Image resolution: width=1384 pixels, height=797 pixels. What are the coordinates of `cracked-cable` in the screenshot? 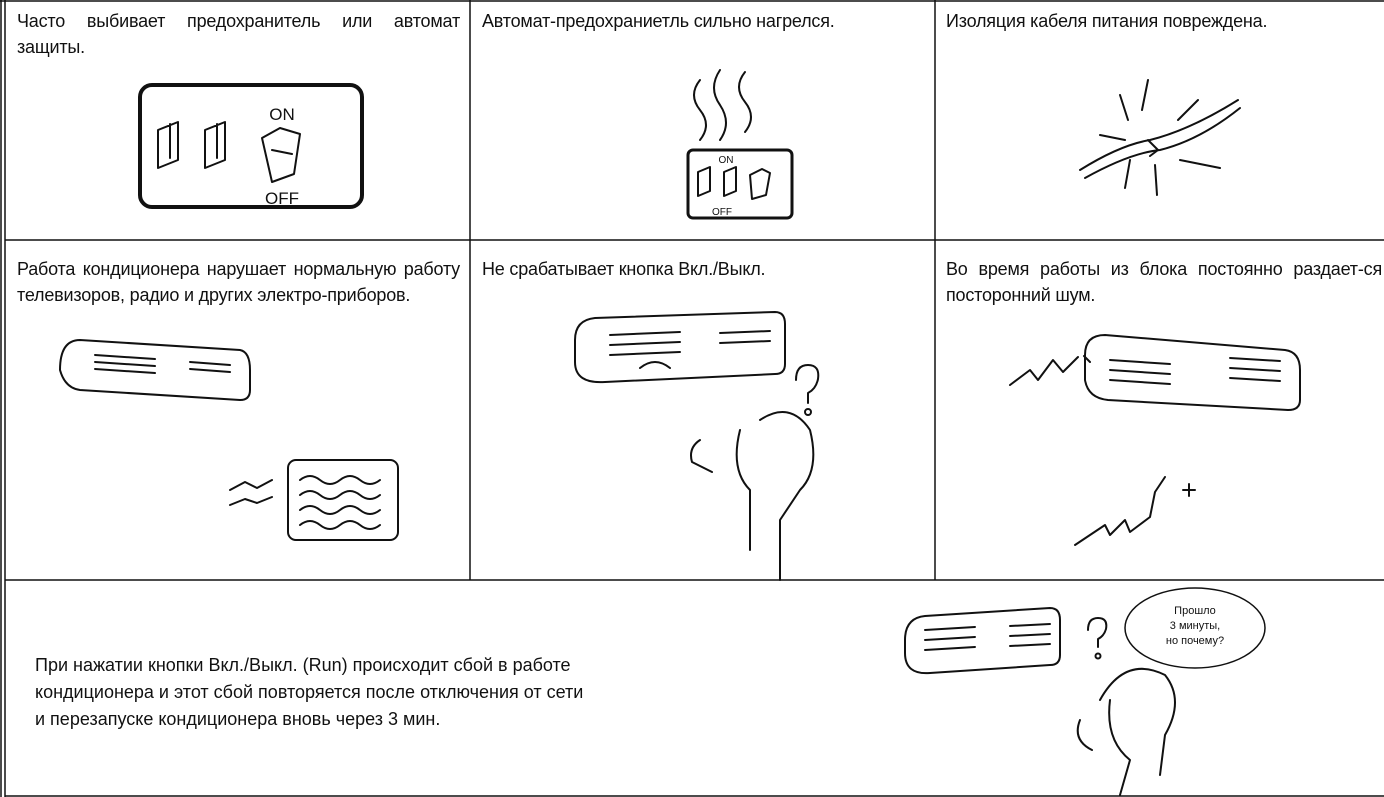 It's located at (1160, 137).